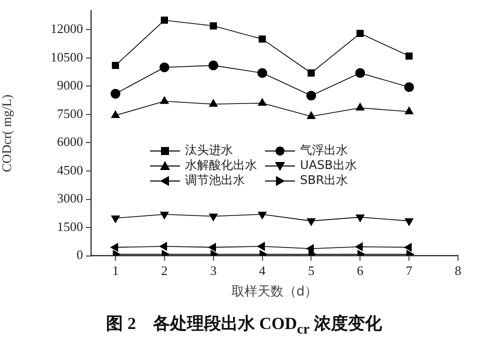  I want to click on y-tick-label: 7500, so click(70, 113).